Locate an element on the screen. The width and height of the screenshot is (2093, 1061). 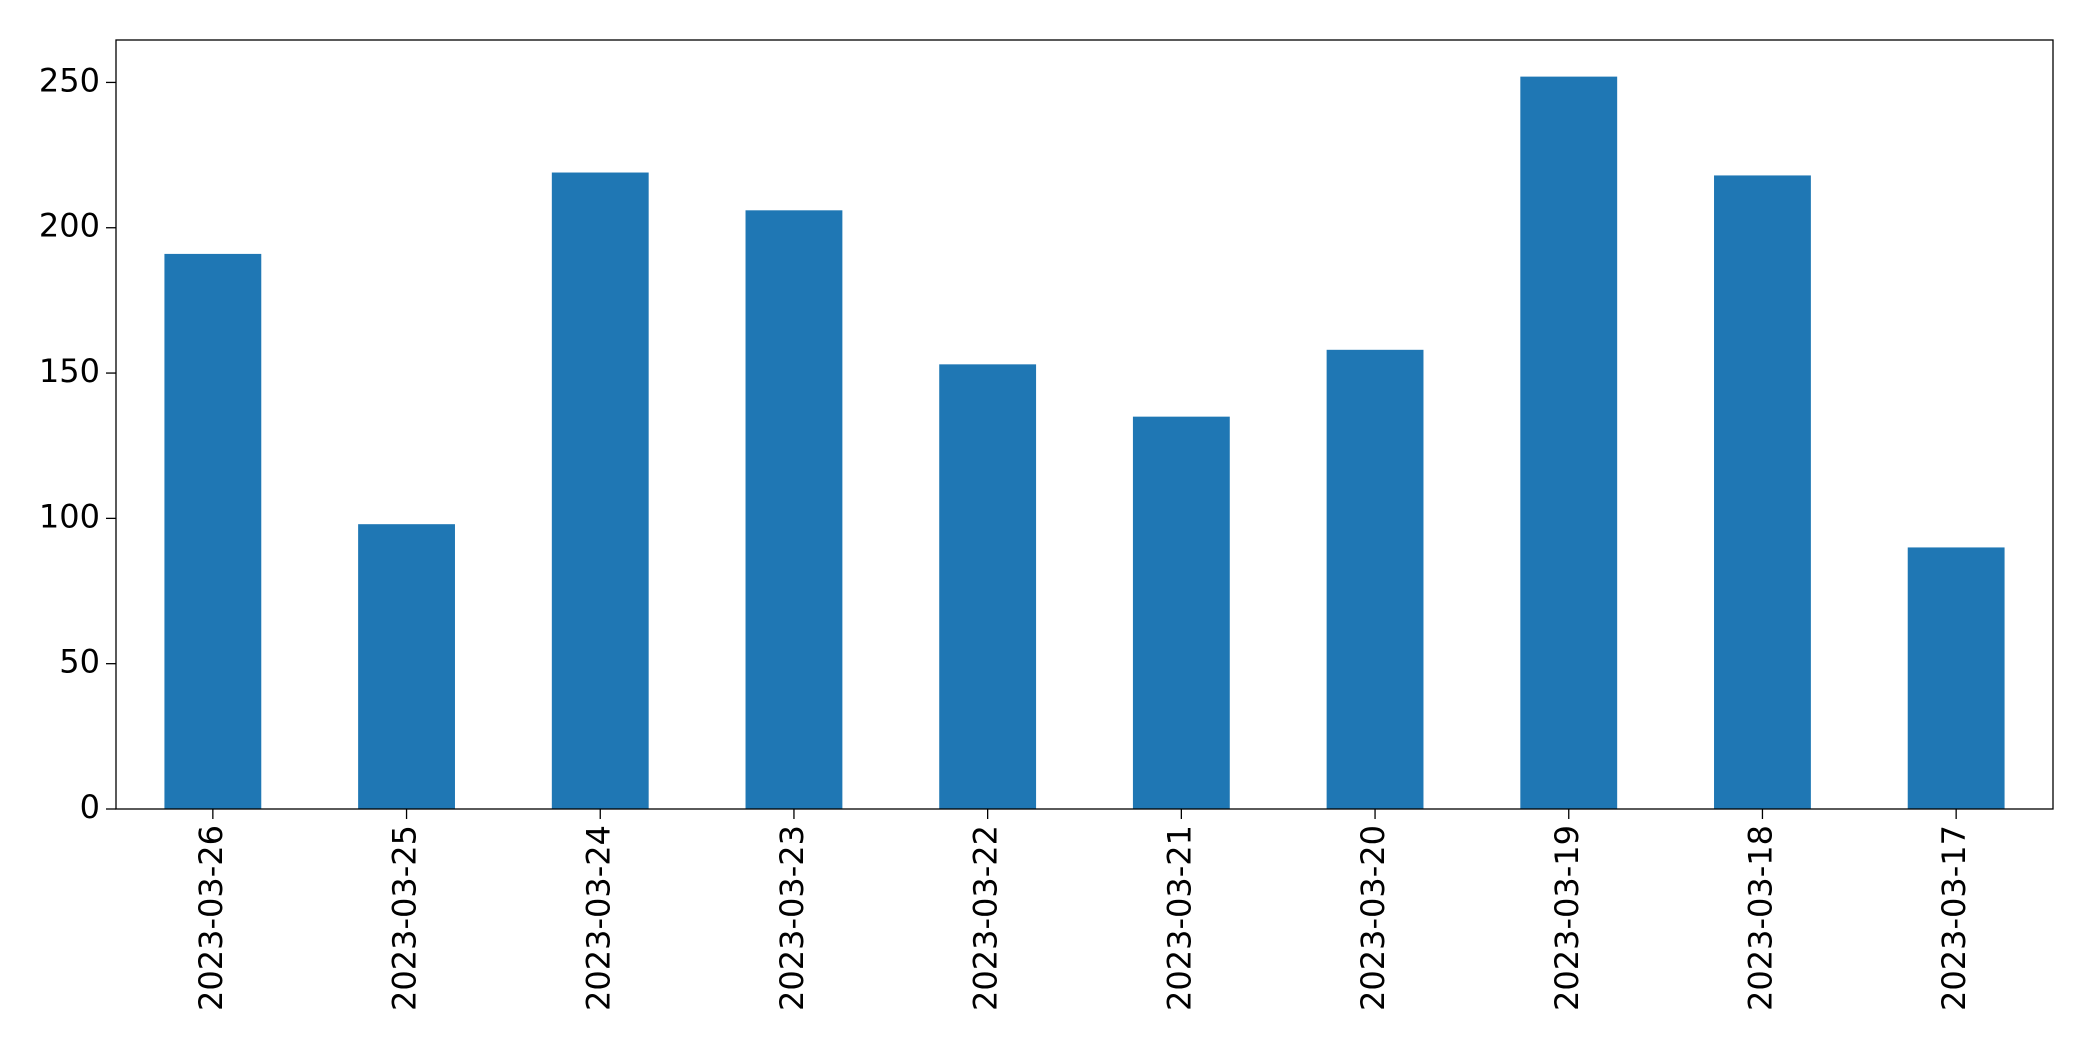
x-tick-label: 2023-03-20 is located at coordinates (1373, 918).